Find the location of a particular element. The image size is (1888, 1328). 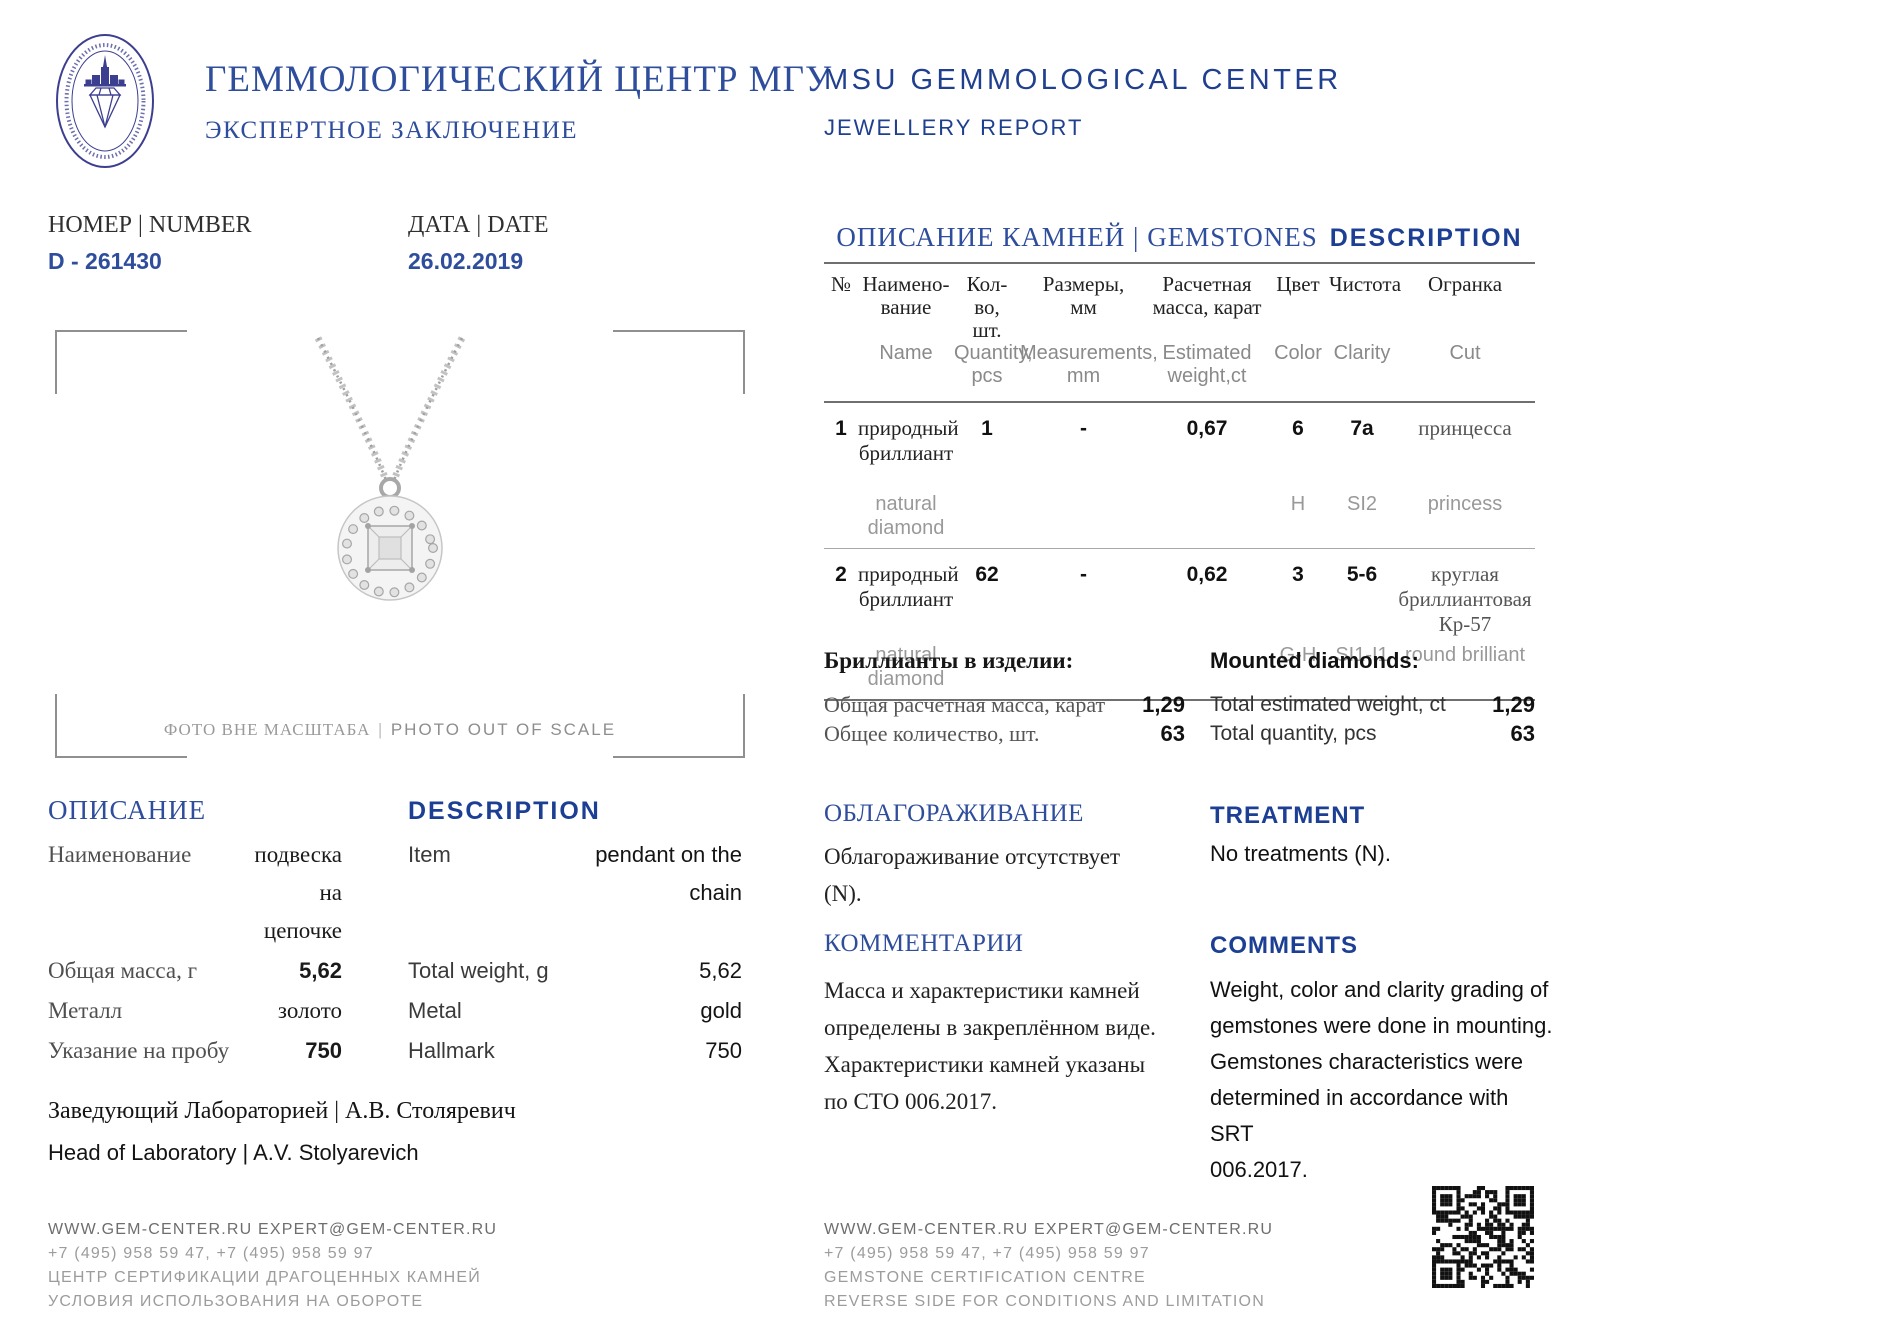

treatment-text-en: No treatments (N). is located at coordinates (1300, 853).